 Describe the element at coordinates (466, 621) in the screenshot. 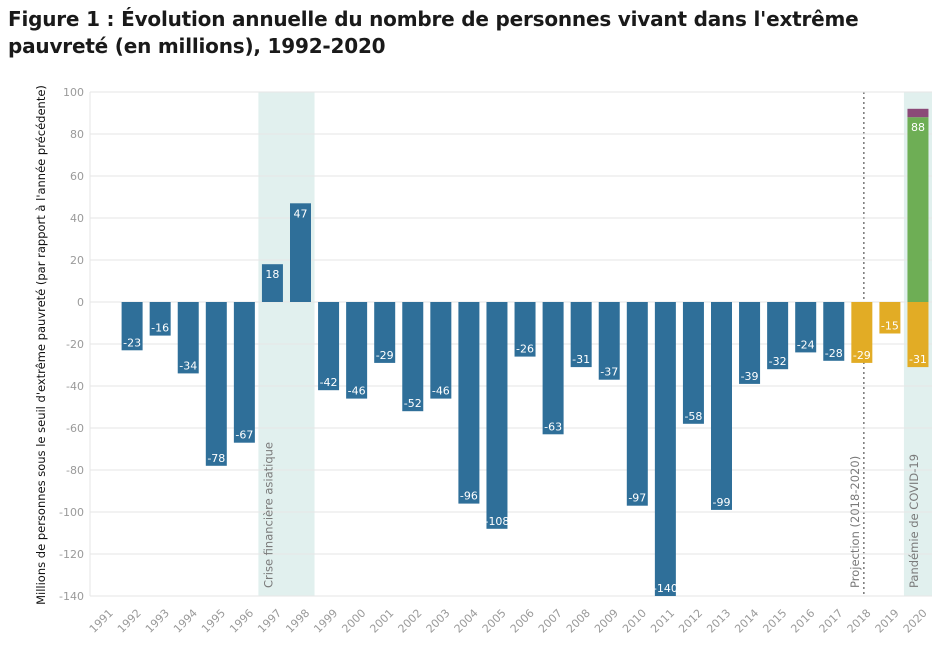

I see `x-tick-label: 2004` at that location.